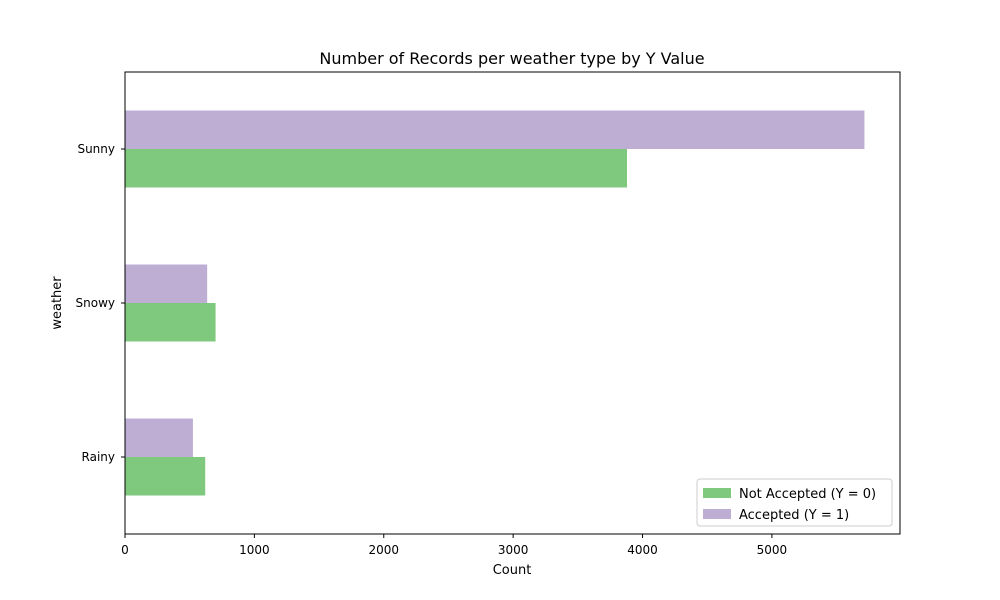  What do you see at coordinates (383, 550) in the screenshot?
I see `x-tick-label: 2000` at bounding box center [383, 550].